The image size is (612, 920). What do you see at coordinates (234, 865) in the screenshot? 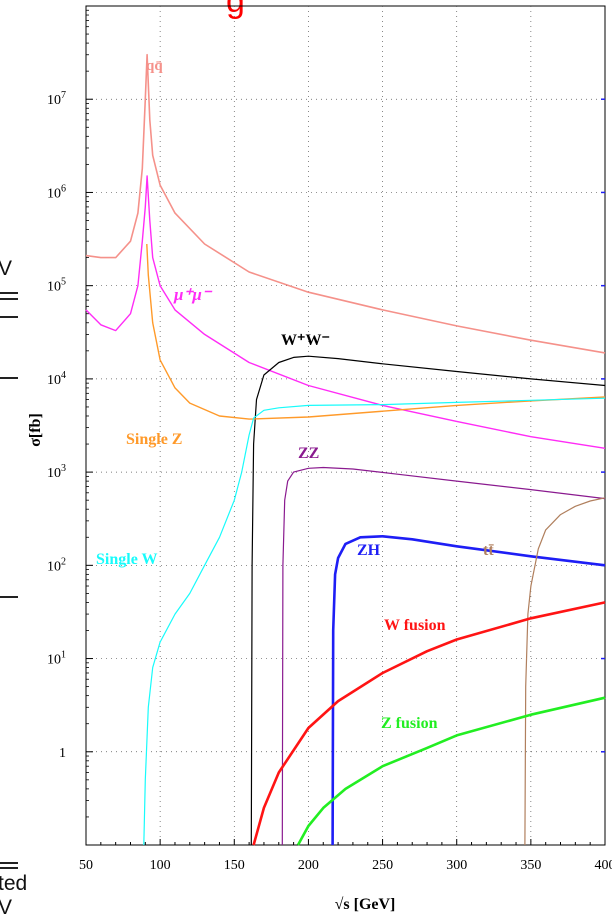
I see `x-tick-label: 150` at bounding box center [234, 865].